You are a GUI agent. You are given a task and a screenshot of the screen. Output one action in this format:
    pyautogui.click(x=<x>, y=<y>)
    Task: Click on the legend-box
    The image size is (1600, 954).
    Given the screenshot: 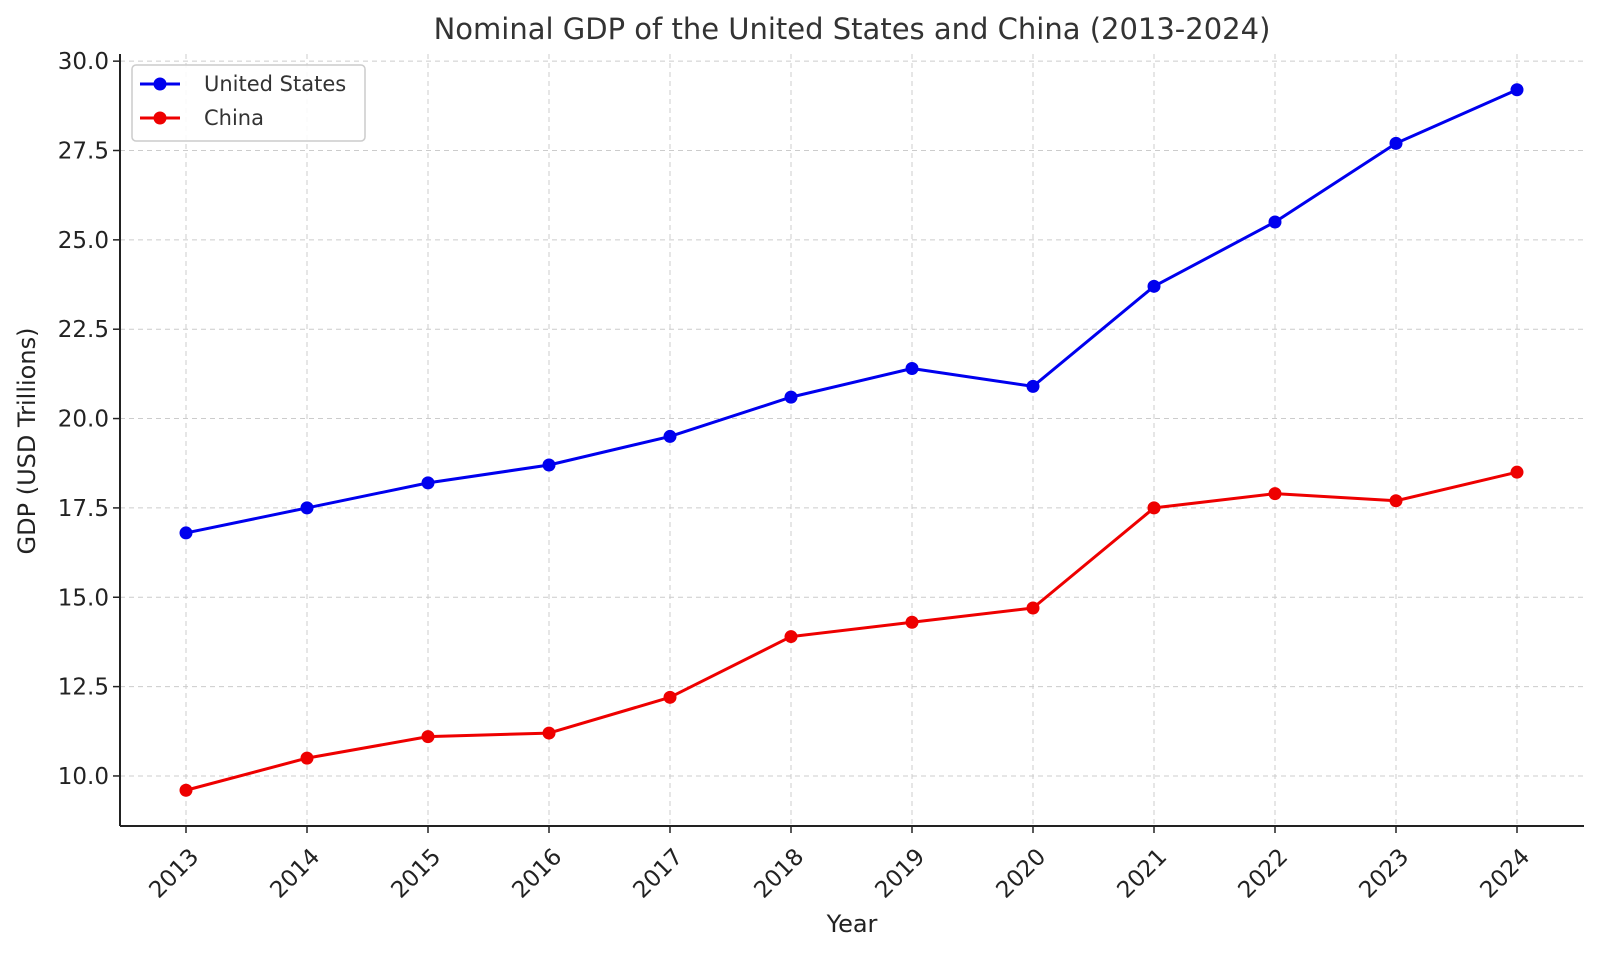 What is the action you would take?
    pyautogui.click(x=248, y=103)
    